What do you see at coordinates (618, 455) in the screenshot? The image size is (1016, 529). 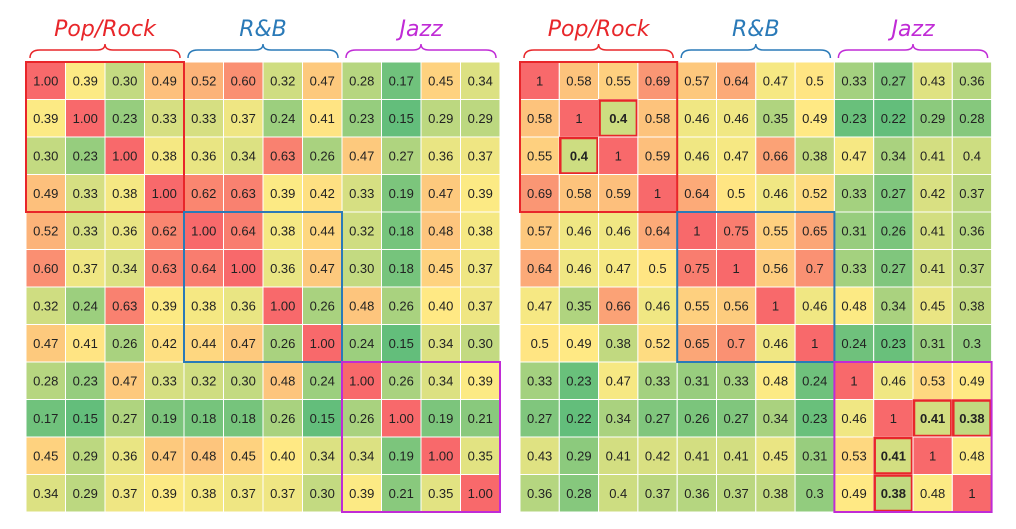 I see `cell-value-label: 0.41` at bounding box center [618, 455].